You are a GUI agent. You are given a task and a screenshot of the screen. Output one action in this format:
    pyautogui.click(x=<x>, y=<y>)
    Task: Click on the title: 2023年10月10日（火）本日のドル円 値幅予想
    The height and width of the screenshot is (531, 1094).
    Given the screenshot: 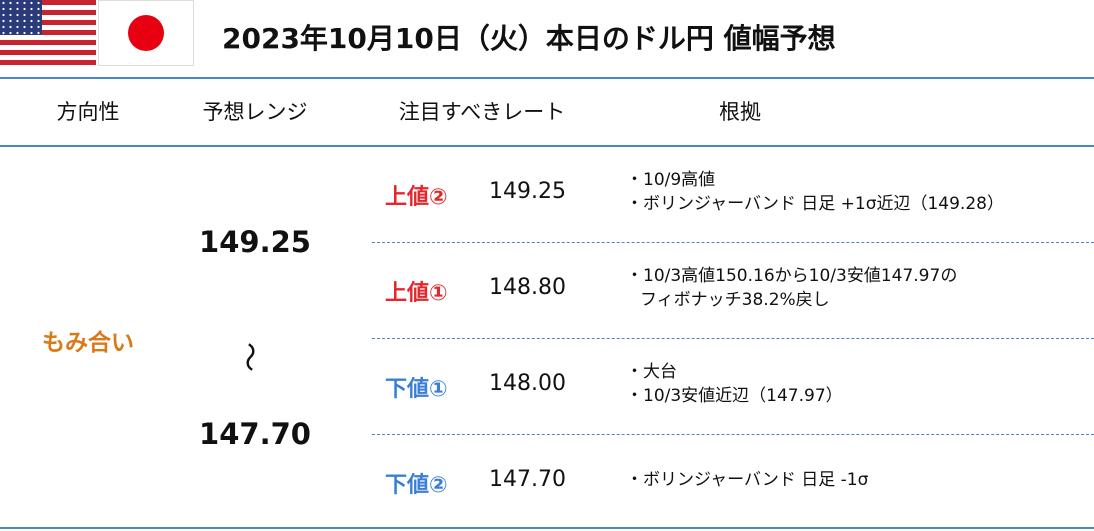 What is the action you would take?
    pyautogui.click(x=529, y=38)
    